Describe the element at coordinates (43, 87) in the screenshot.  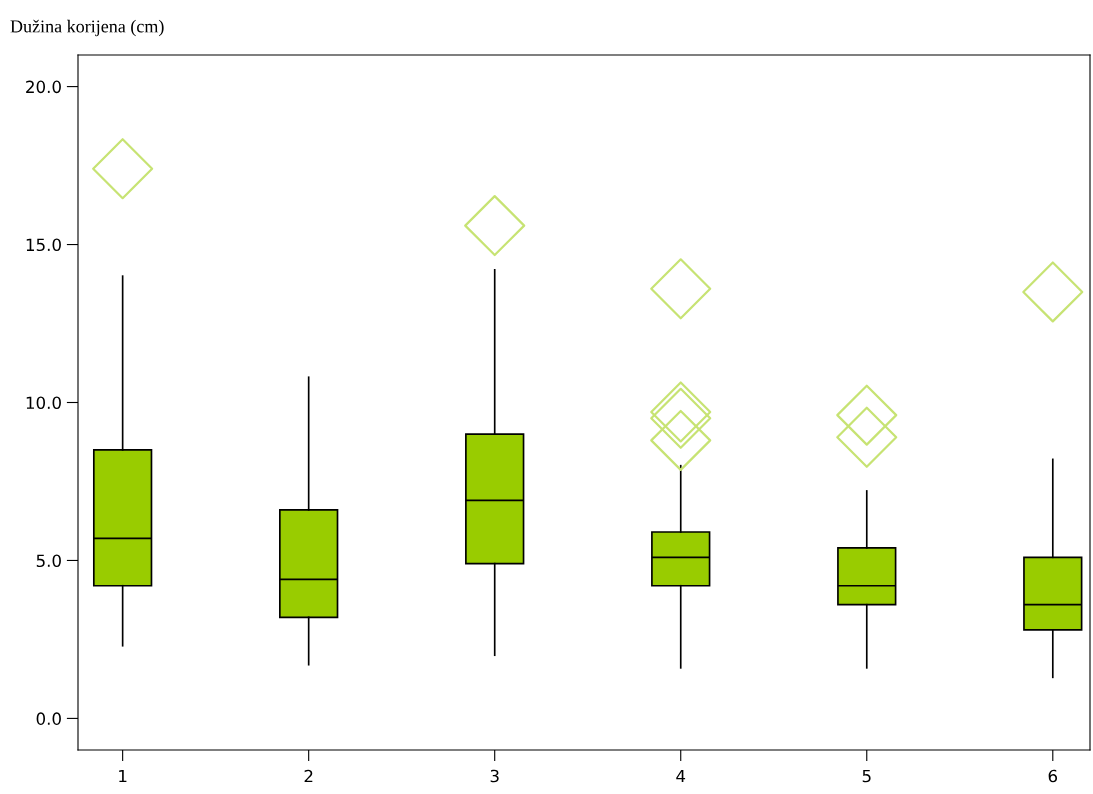
I see `y-tick-label: 20.0` at that location.